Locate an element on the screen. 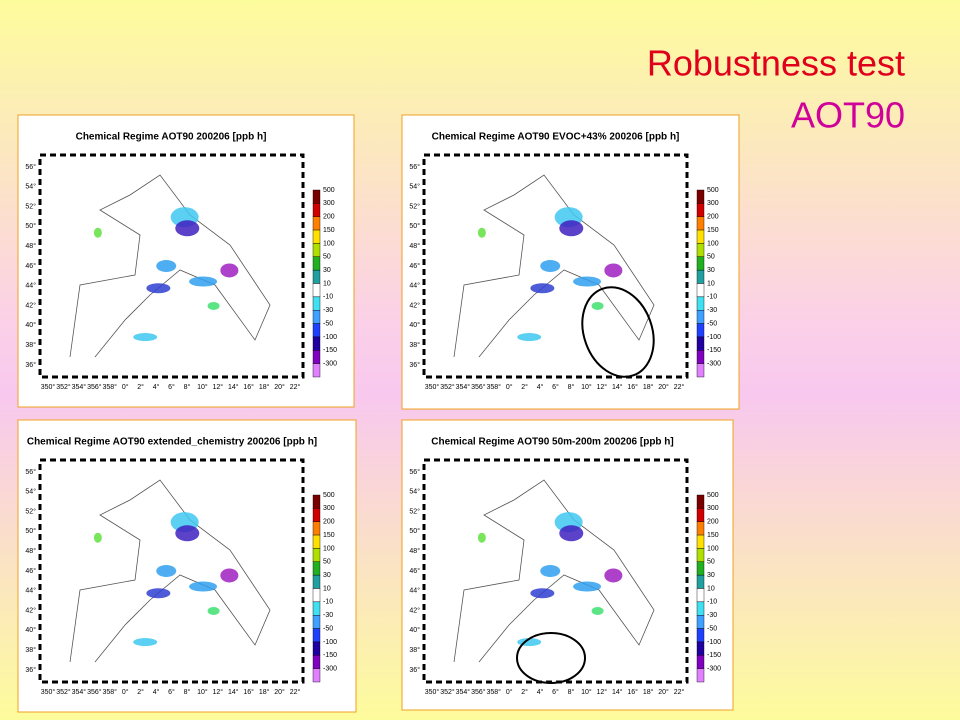  lat-label: 44° is located at coordinates (30, 286).